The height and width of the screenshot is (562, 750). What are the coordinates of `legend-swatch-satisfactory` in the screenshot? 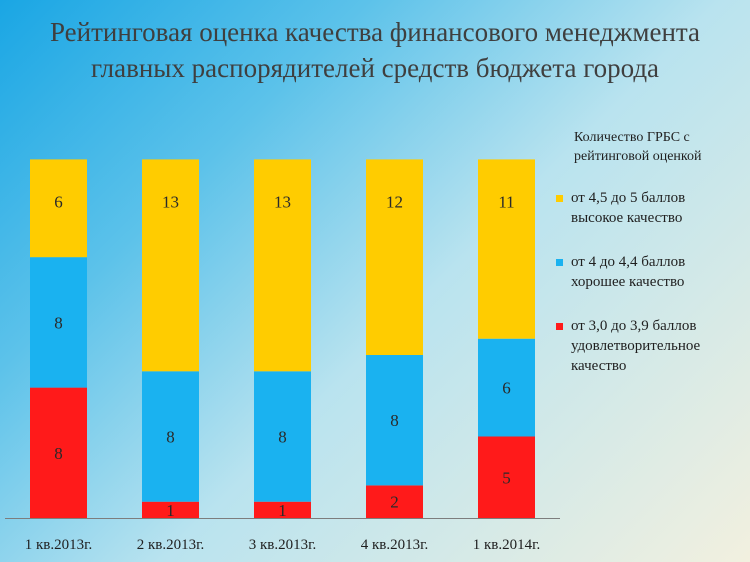 It's located at (559, 326).